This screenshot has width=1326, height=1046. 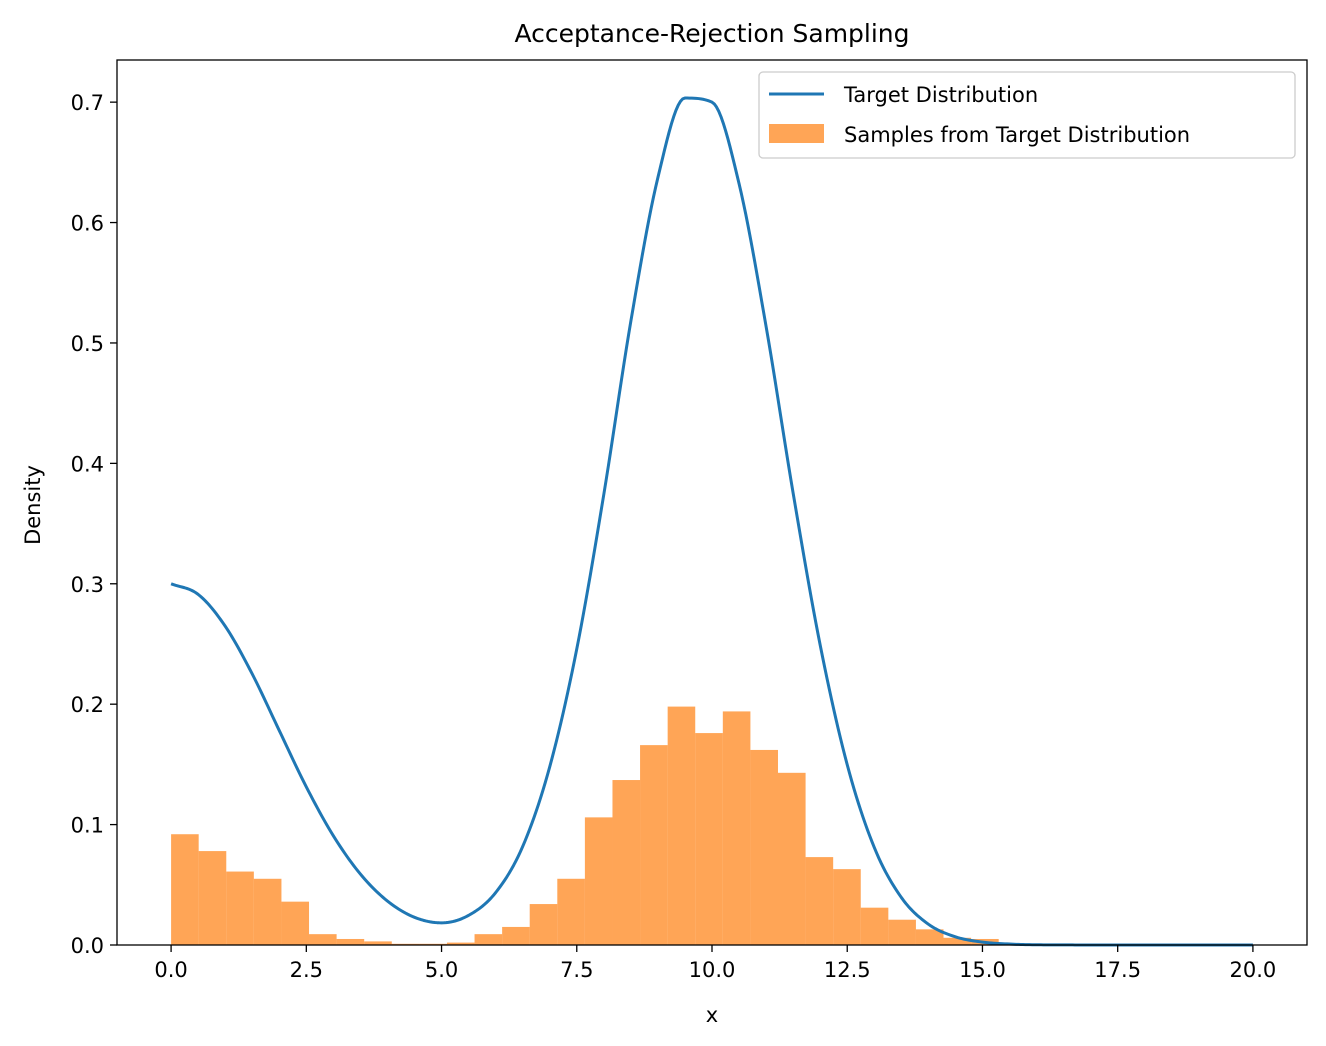 What do you see at coordinates (87, 585) in the screenshot?
I see `y-tick-label: 0.3` at bounding box center [87, 585].